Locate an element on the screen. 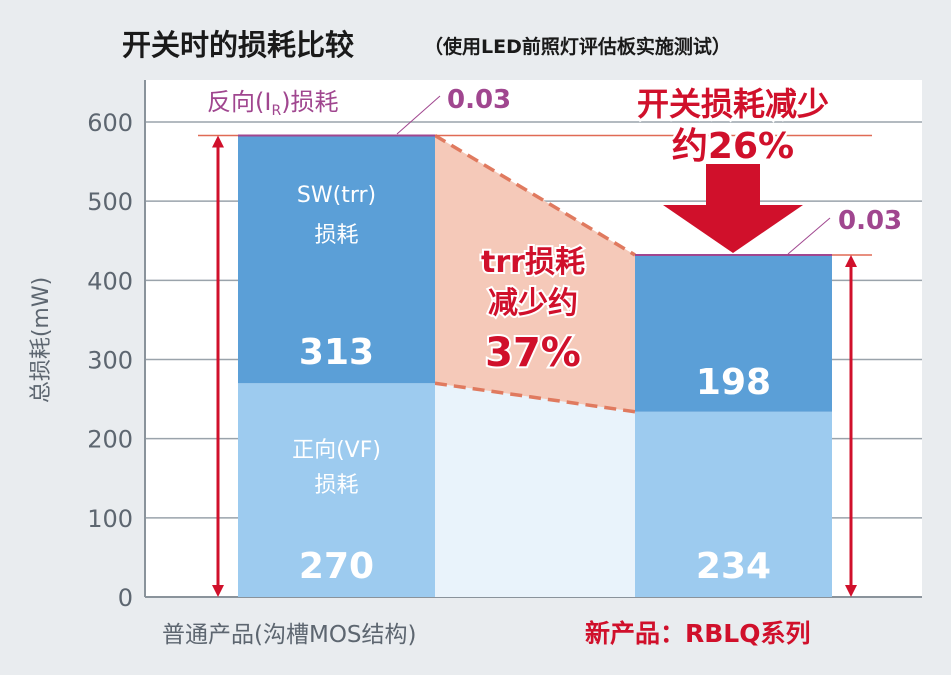  down-arrow-icon is located at coordinates (733, 208).